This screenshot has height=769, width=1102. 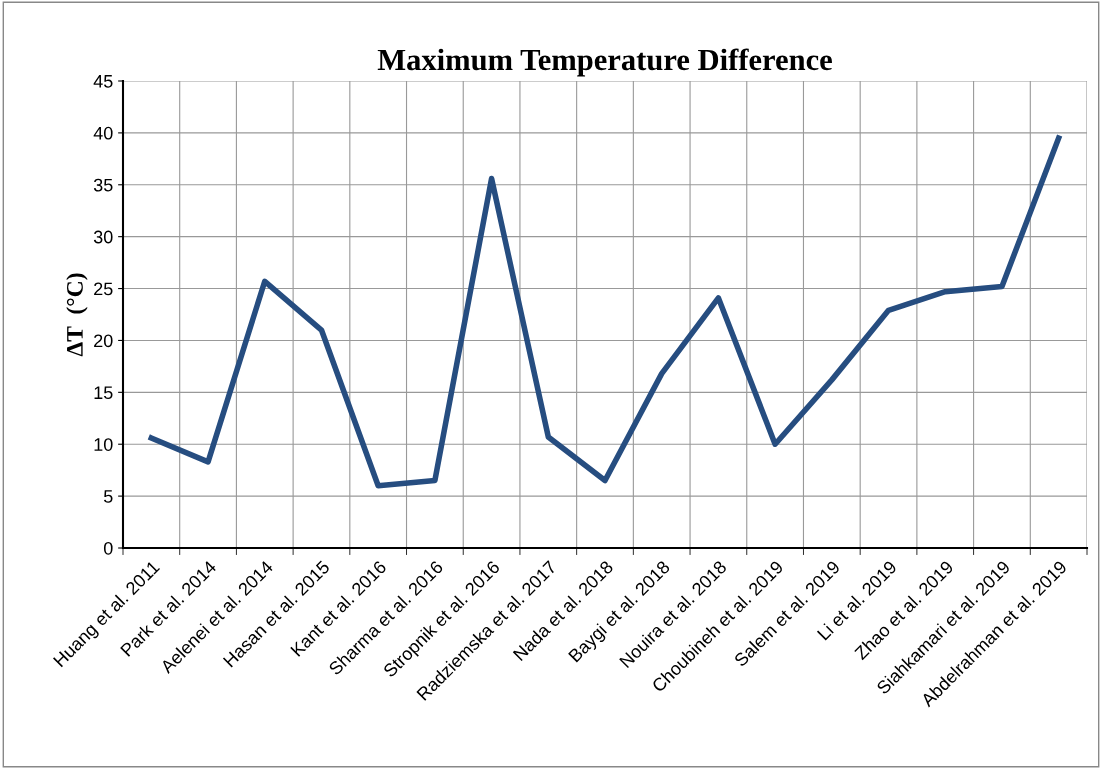 I want to click on y-tick-label: 35, so click(x=103, y=185).